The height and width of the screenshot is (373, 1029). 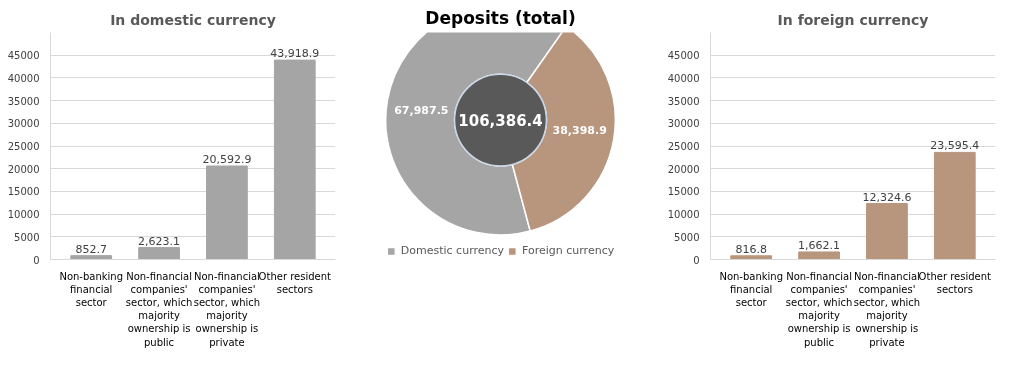 I want to click on legend-label: Foreign currency, so click(x=568, y=250).